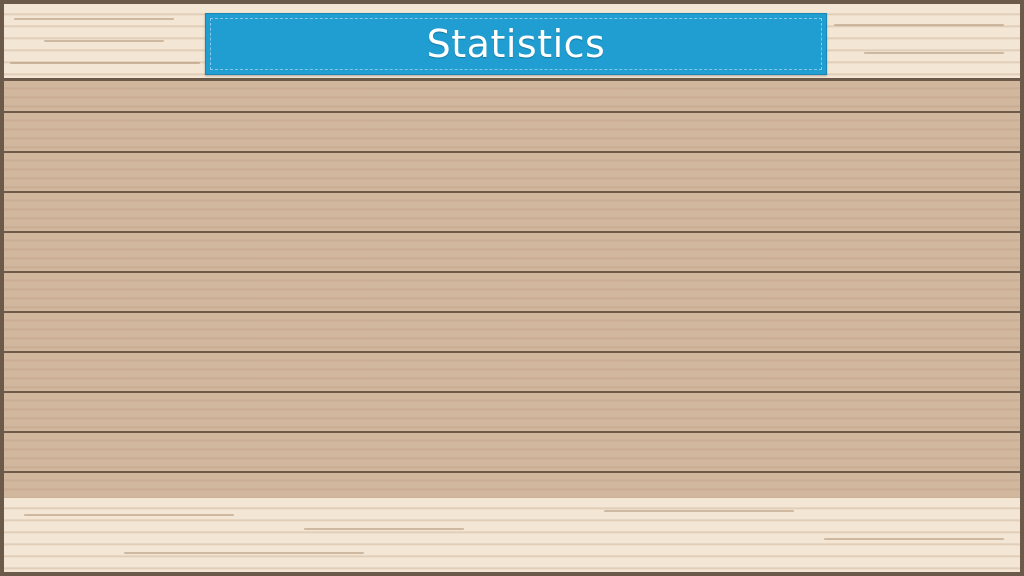 The height and width of the screenshot is (576, 1024). I want to click on bottom-wood-strip, so click(512, 535).